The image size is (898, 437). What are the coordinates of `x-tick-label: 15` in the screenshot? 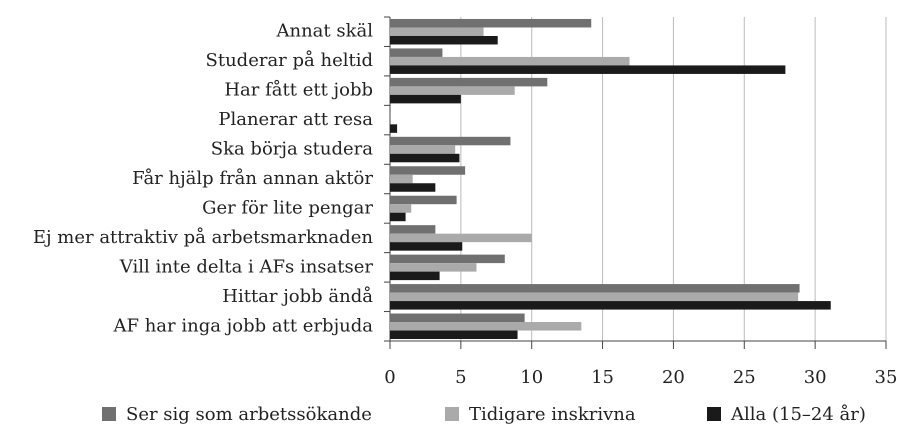 It's located at (602, 377).